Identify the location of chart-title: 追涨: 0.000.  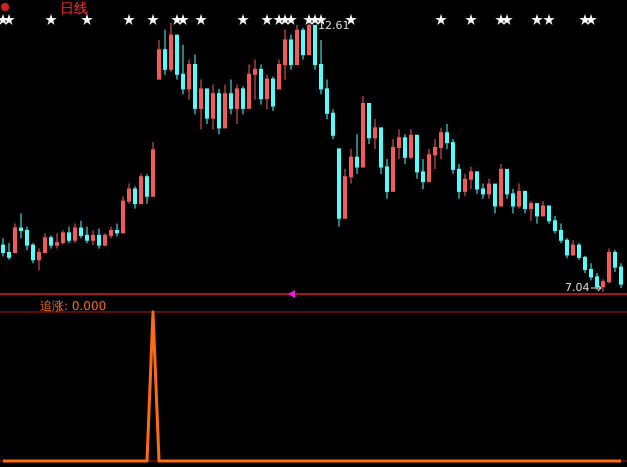
(73, 306).